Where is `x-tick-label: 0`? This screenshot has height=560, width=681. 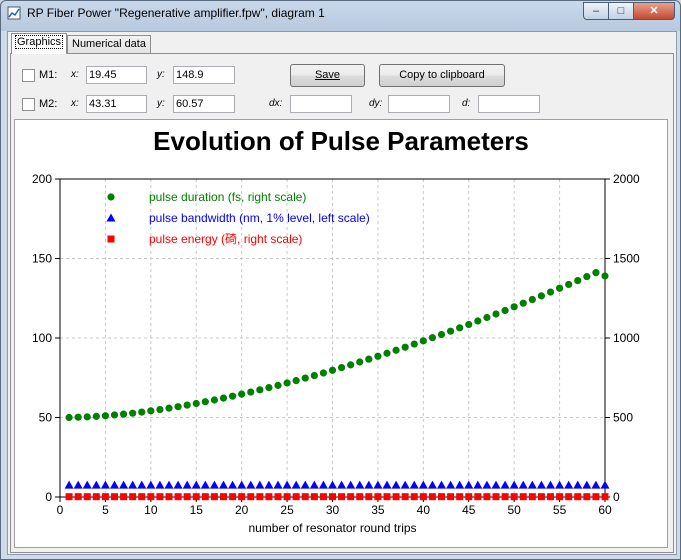 x-tick-label: 0 is located at coordinates (60, 510).